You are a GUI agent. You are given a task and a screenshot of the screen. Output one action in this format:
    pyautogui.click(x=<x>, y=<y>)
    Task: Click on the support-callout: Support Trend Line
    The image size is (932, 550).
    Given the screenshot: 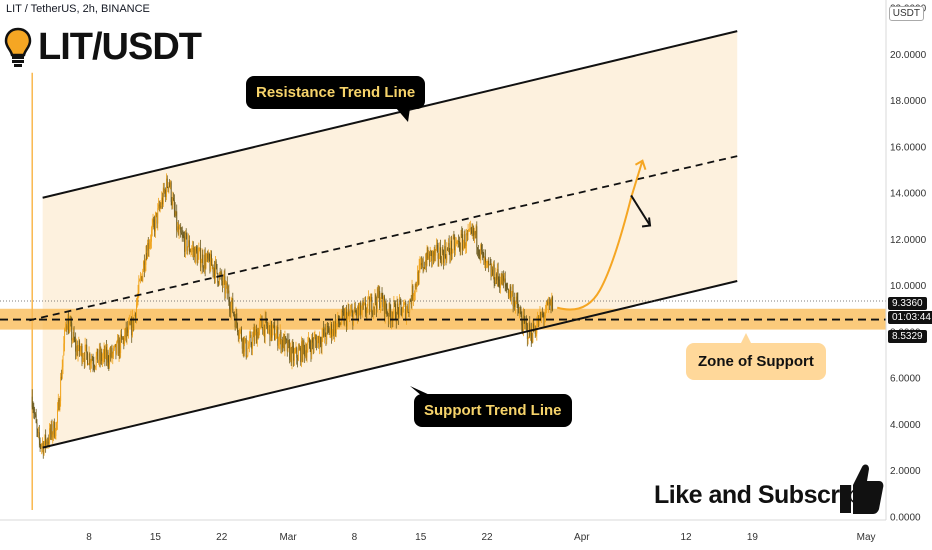 What is the action you would take?
    pyautogui.click(x=493, y=410)
    